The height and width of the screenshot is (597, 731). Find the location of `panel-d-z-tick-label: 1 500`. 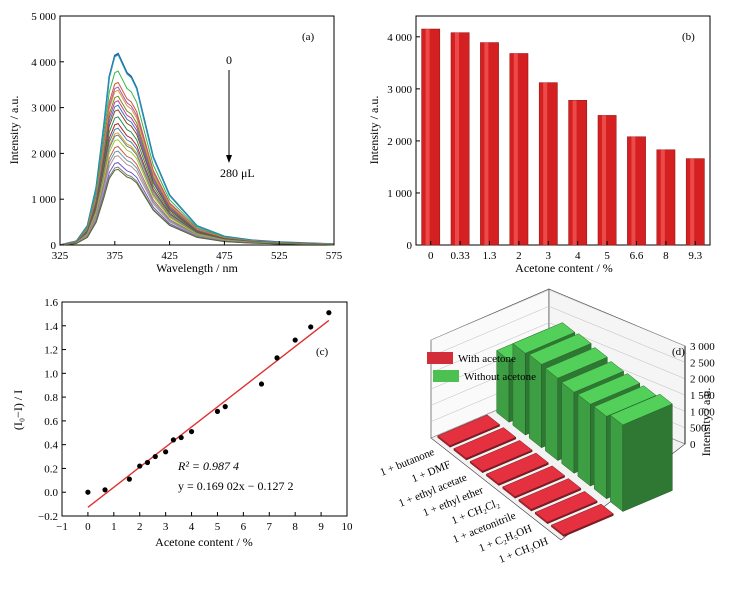

panel-d-z-tick-label: 1 500 is located at coordinates (702, 396).